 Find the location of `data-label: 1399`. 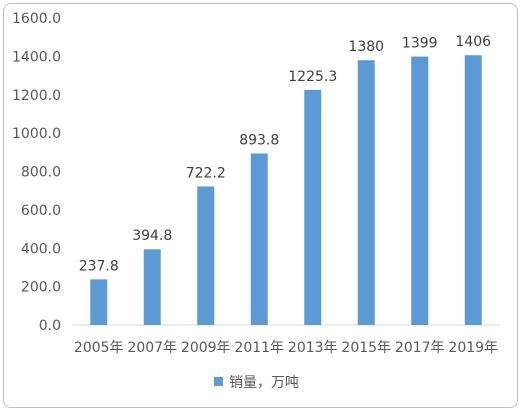

data-label: 1399 is located at coordinates (420, 44).